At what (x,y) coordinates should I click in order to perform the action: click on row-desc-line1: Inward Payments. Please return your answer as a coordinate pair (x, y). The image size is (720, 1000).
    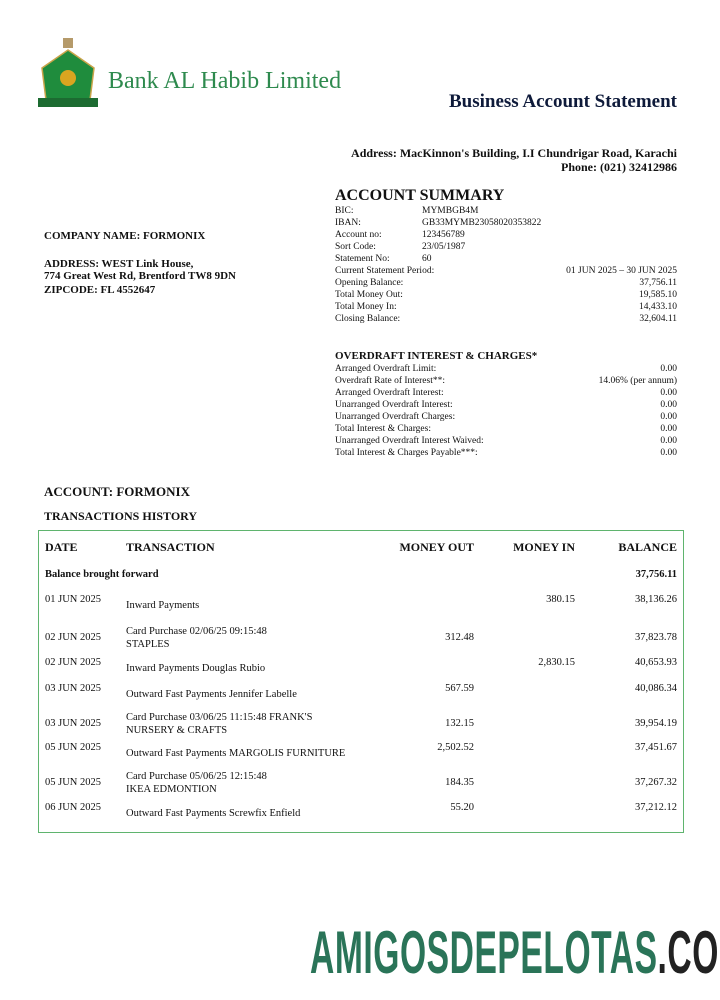
    Looking at the image, I should click on (163, 605).